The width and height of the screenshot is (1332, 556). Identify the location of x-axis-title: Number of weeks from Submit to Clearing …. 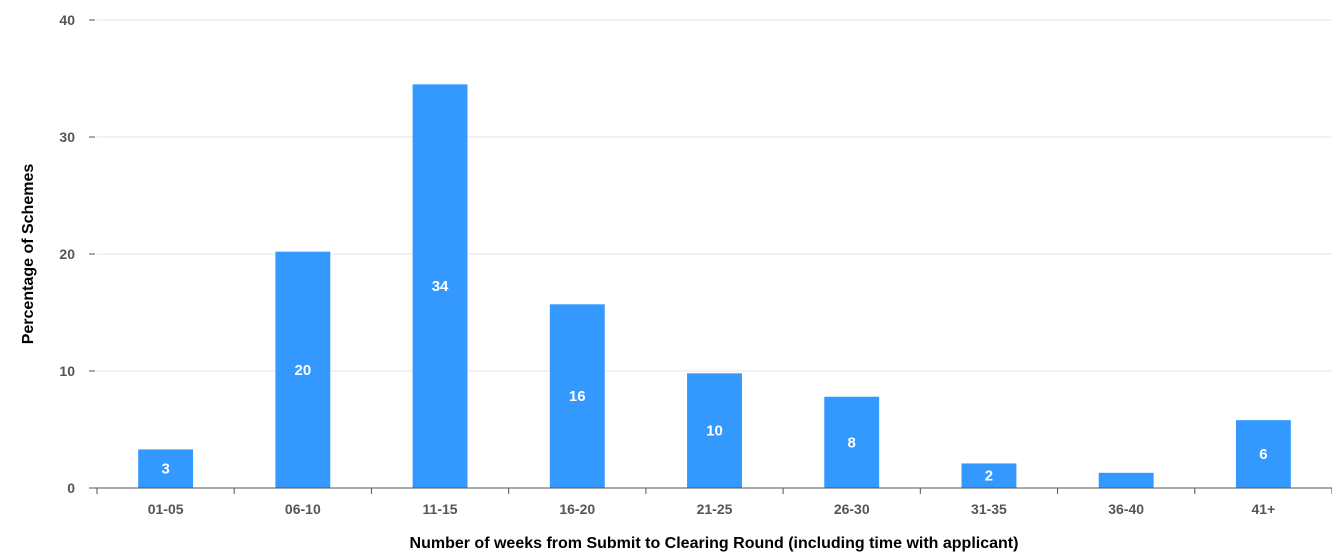
(714, 543).